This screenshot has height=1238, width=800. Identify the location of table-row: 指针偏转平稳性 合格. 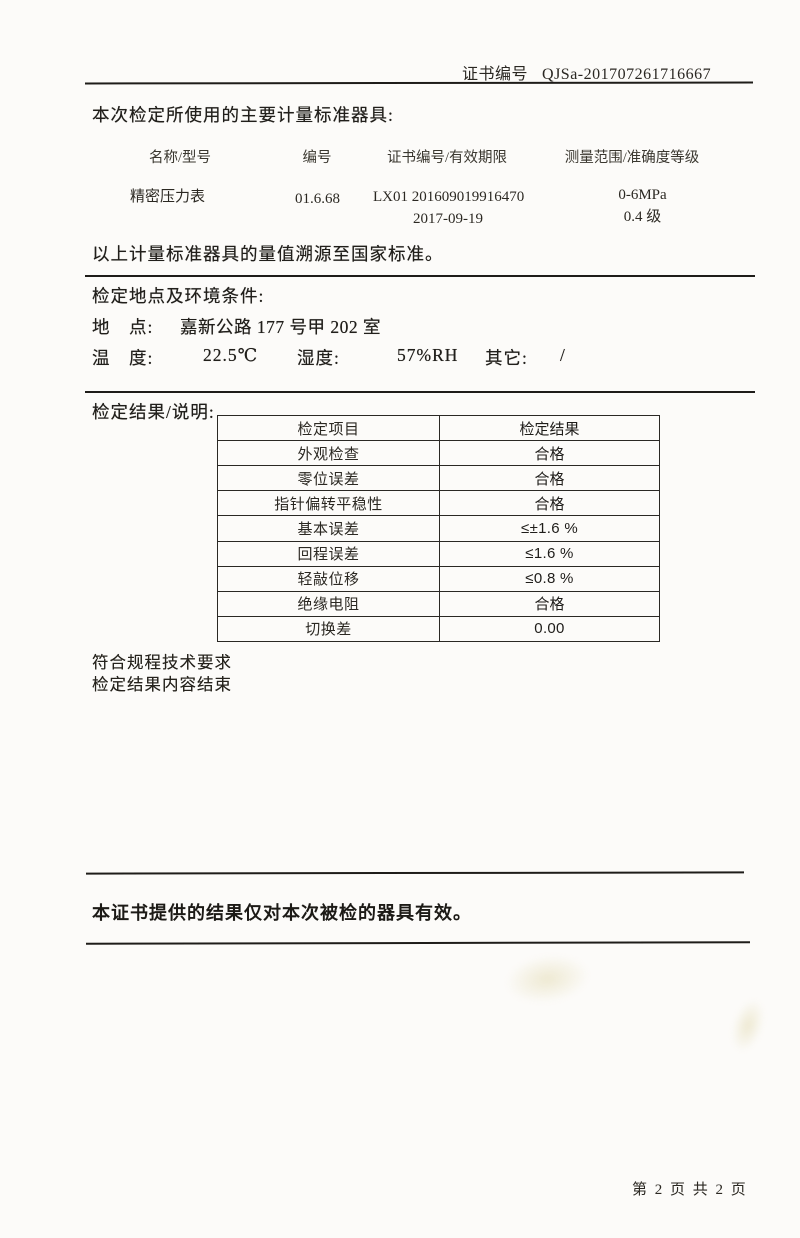
(438, 503).